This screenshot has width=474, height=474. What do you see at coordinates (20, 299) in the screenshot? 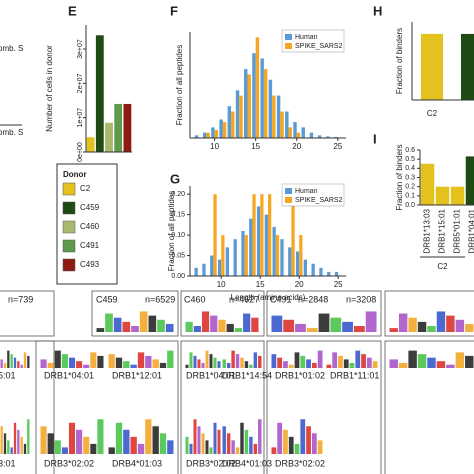
I see `logo-header: n=739` at bounding box center [20, 299].